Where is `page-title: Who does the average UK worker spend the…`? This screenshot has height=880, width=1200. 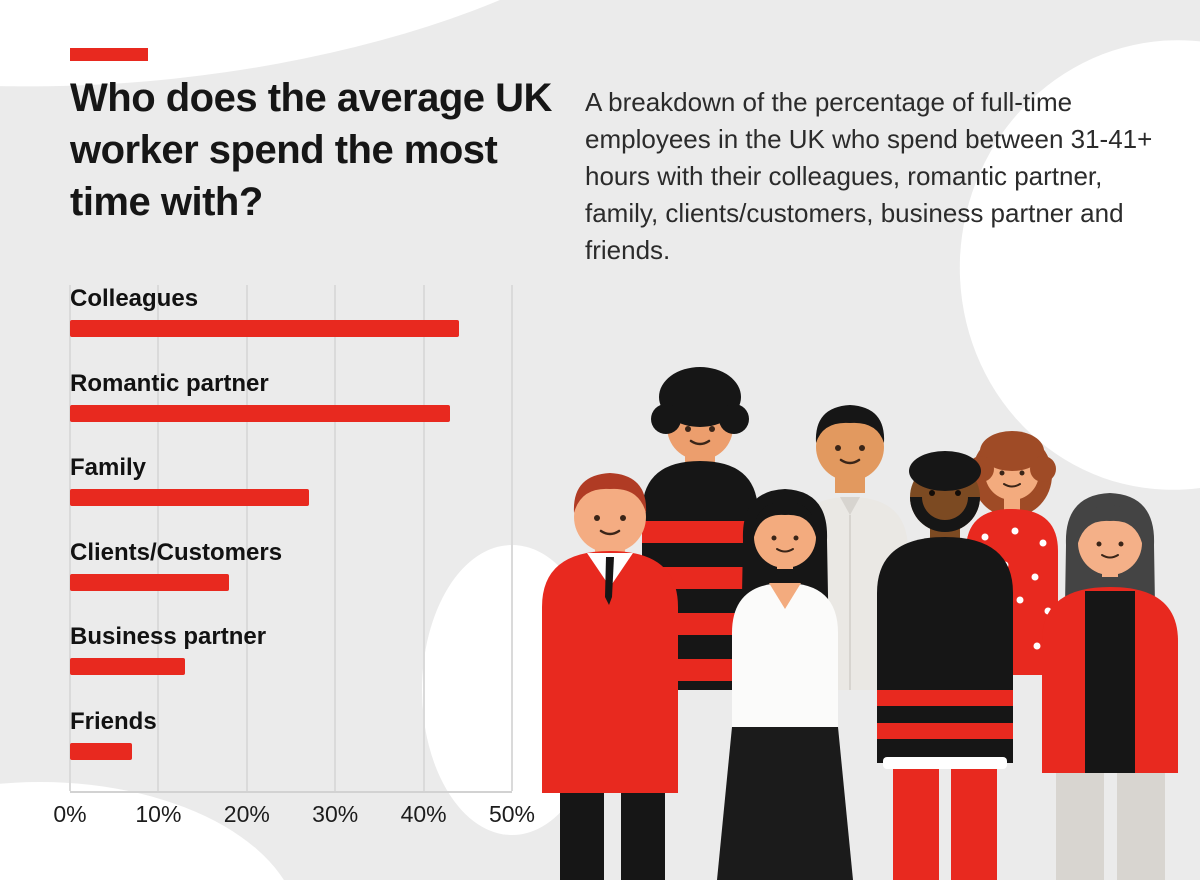 page-title: Who does the average UK worker spend the… is located at coordinates (311, 150).